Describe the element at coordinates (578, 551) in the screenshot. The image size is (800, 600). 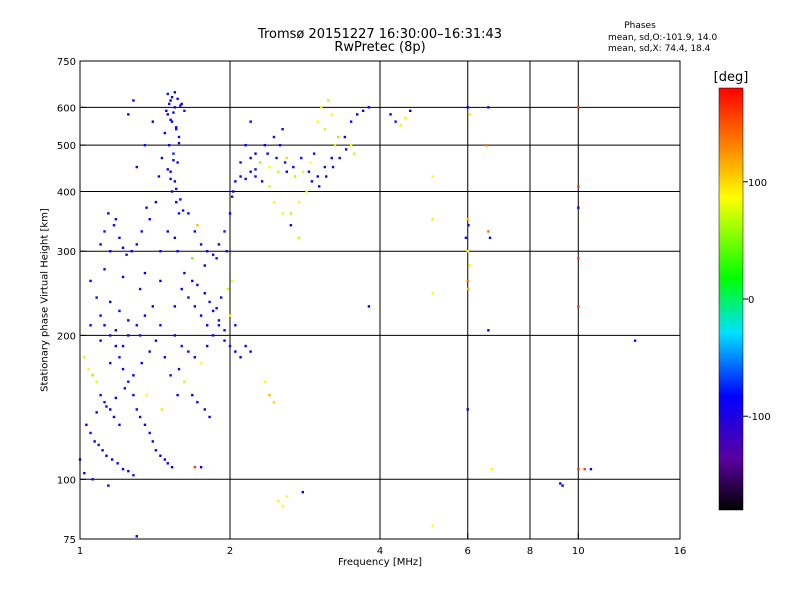
I see `x-tick-label: 10` at that location.